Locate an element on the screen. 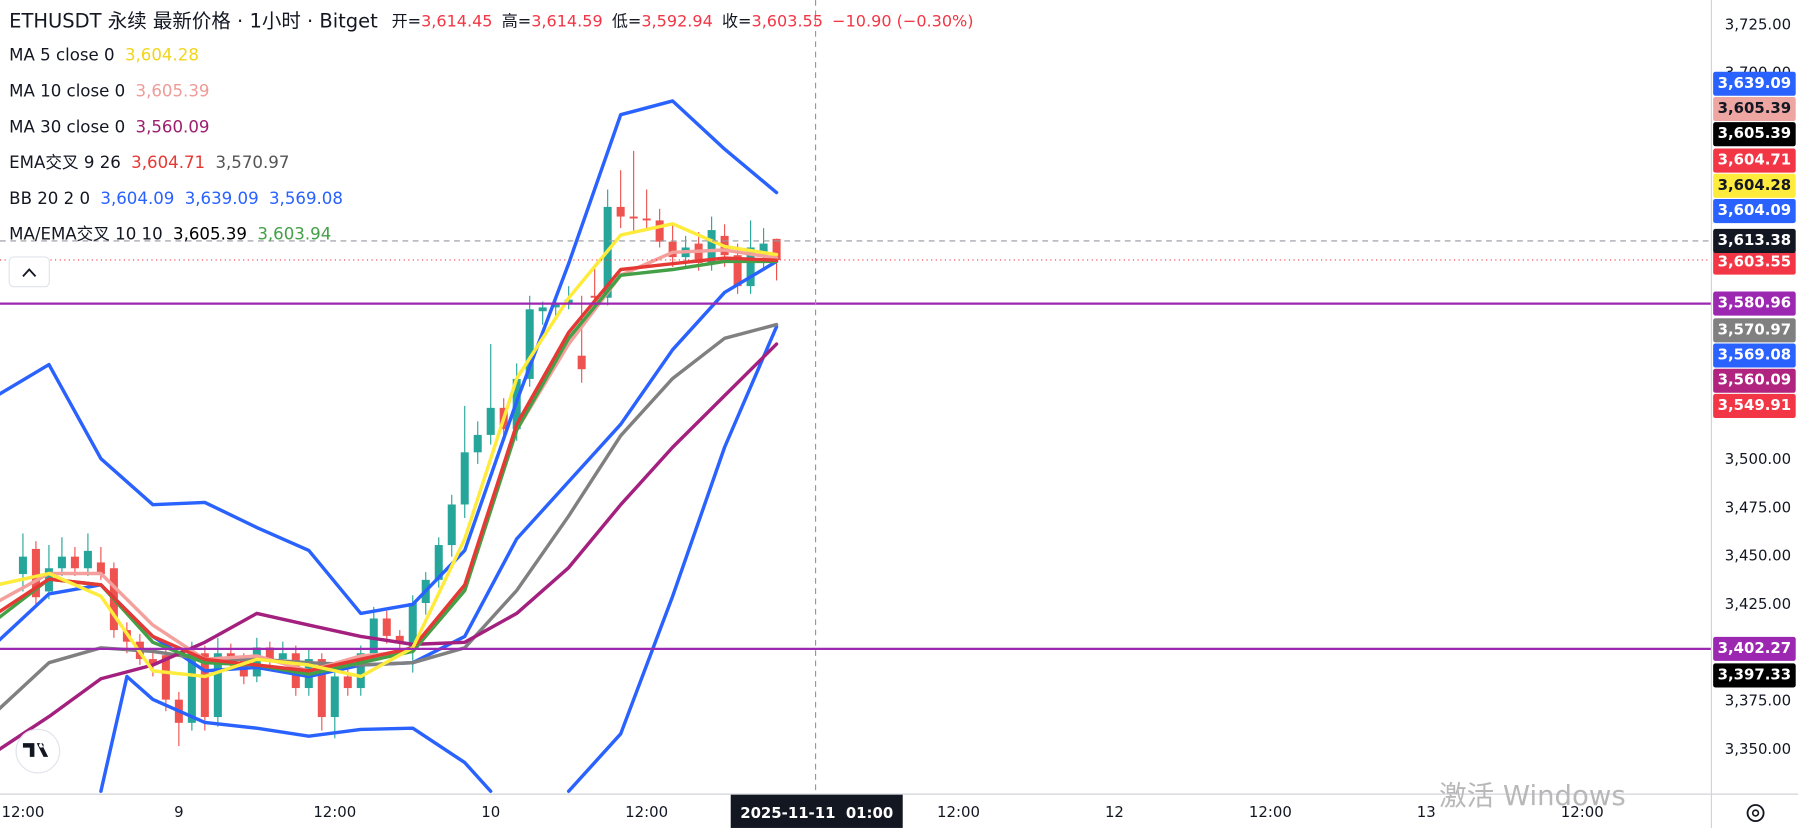  price-badge: 3,560.09 is located at coordinates (1754, 380).